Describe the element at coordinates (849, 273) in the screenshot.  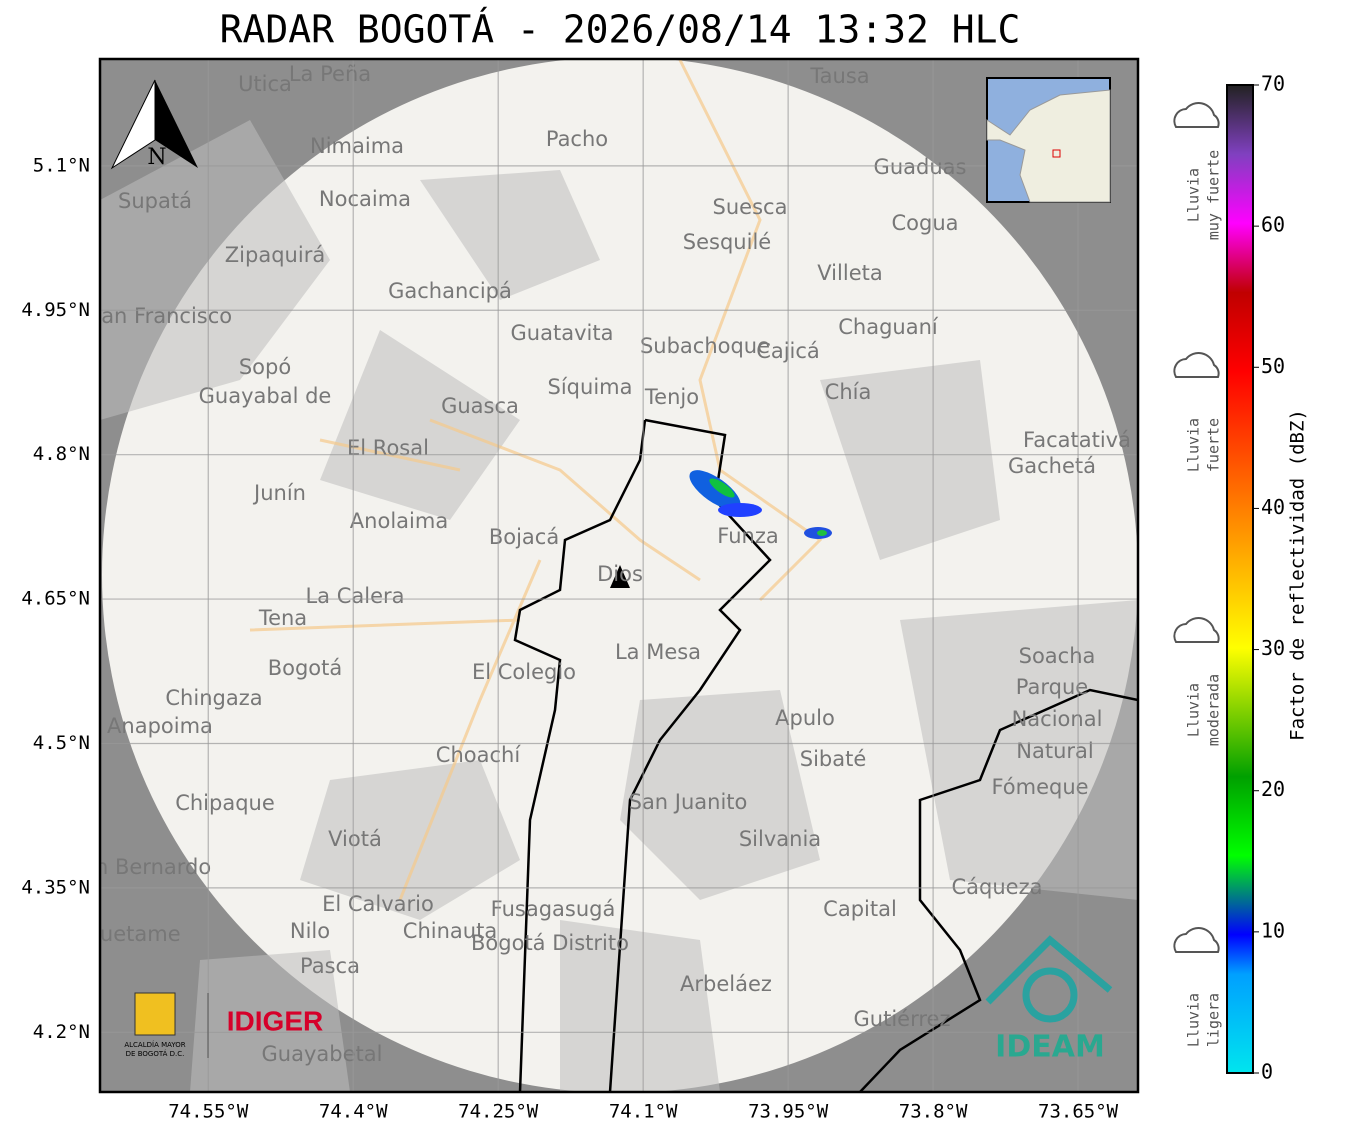
I see `place-label: Villeta` at that location.